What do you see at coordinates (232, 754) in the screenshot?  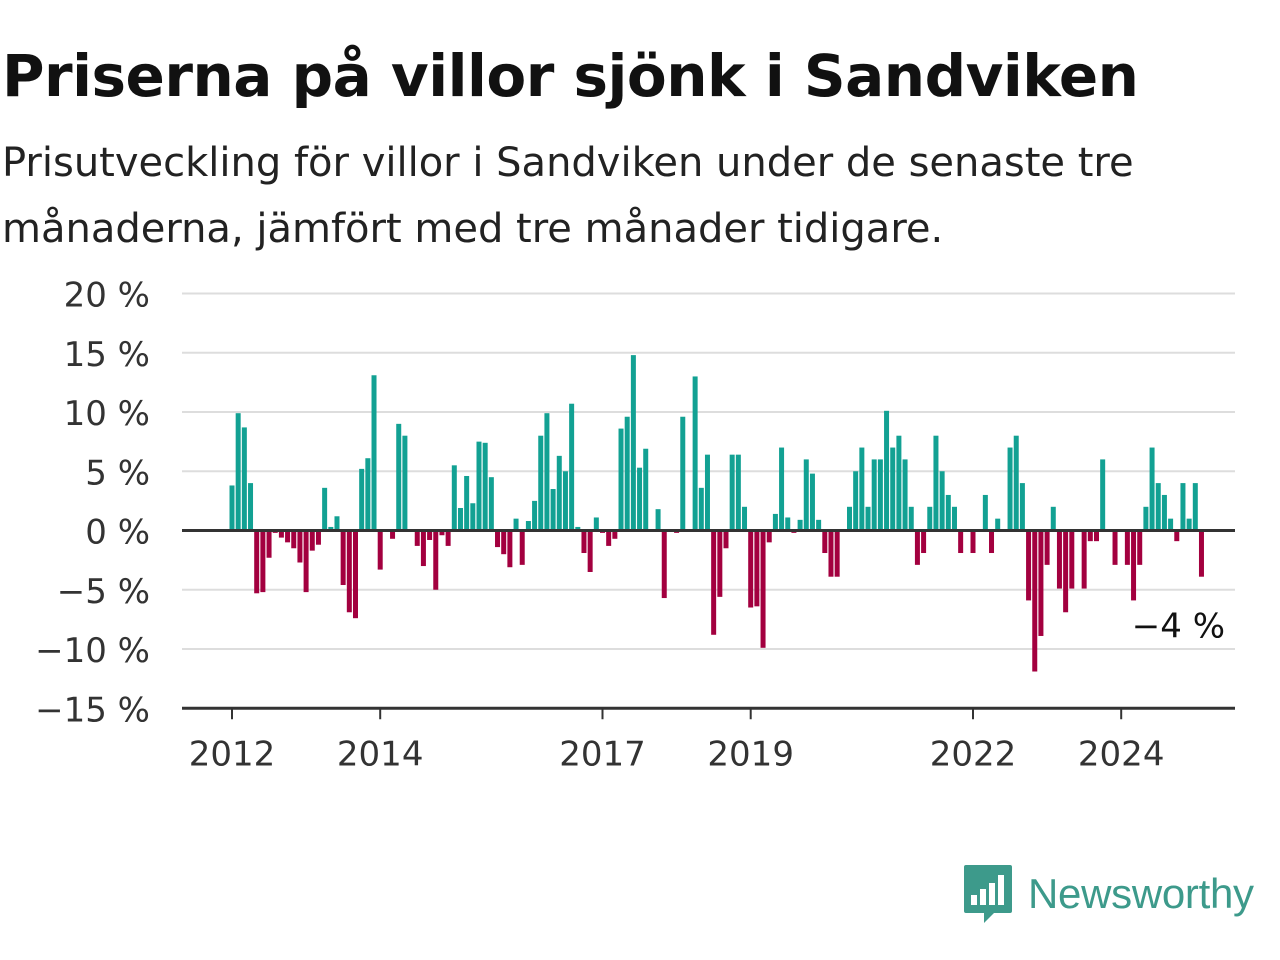 I see `x-tick-label: 2012` at bounding box center [232, 754].